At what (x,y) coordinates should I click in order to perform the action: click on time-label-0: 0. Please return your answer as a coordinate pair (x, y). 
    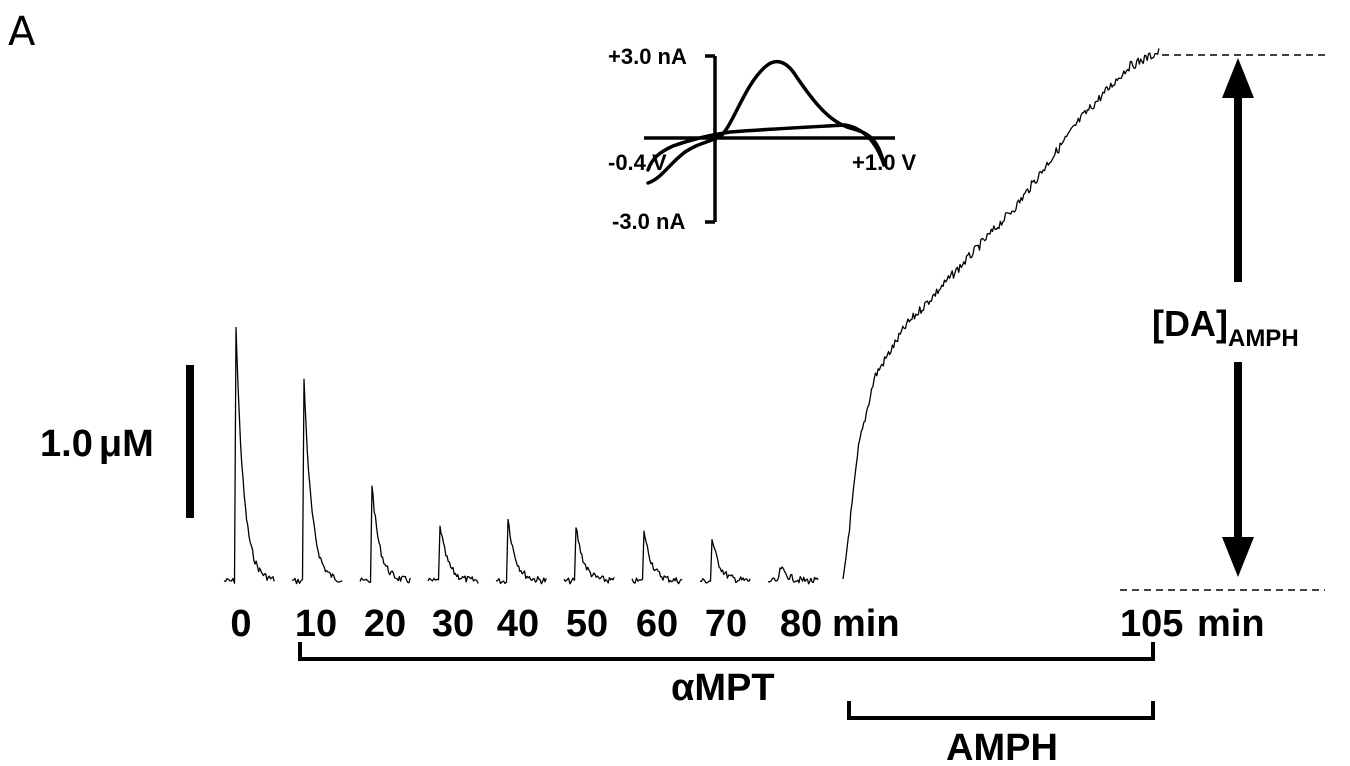
    Looking at the image, I should click on (240, 624).